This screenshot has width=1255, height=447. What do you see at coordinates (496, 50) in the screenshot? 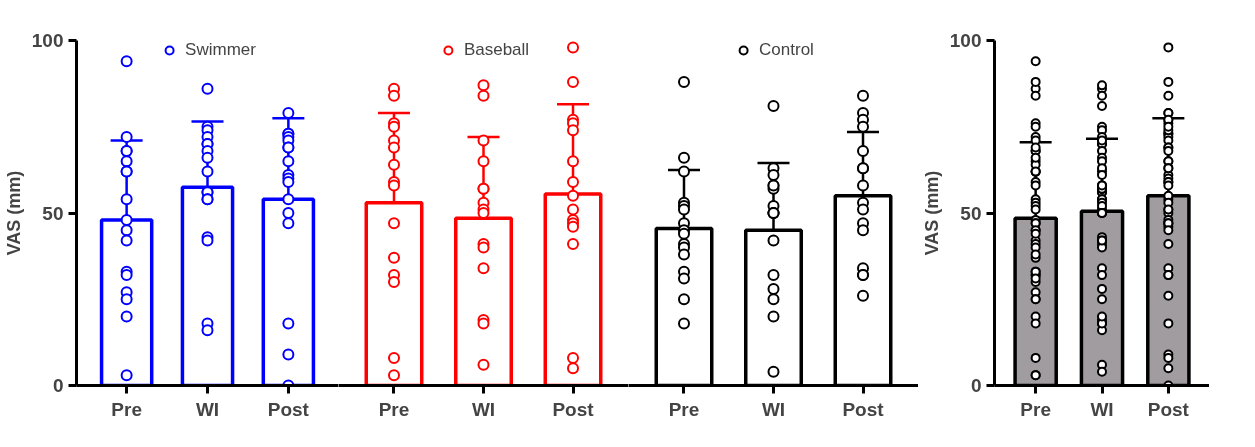
I see `legend-label: Baseball` at bounding box center [496, 50].